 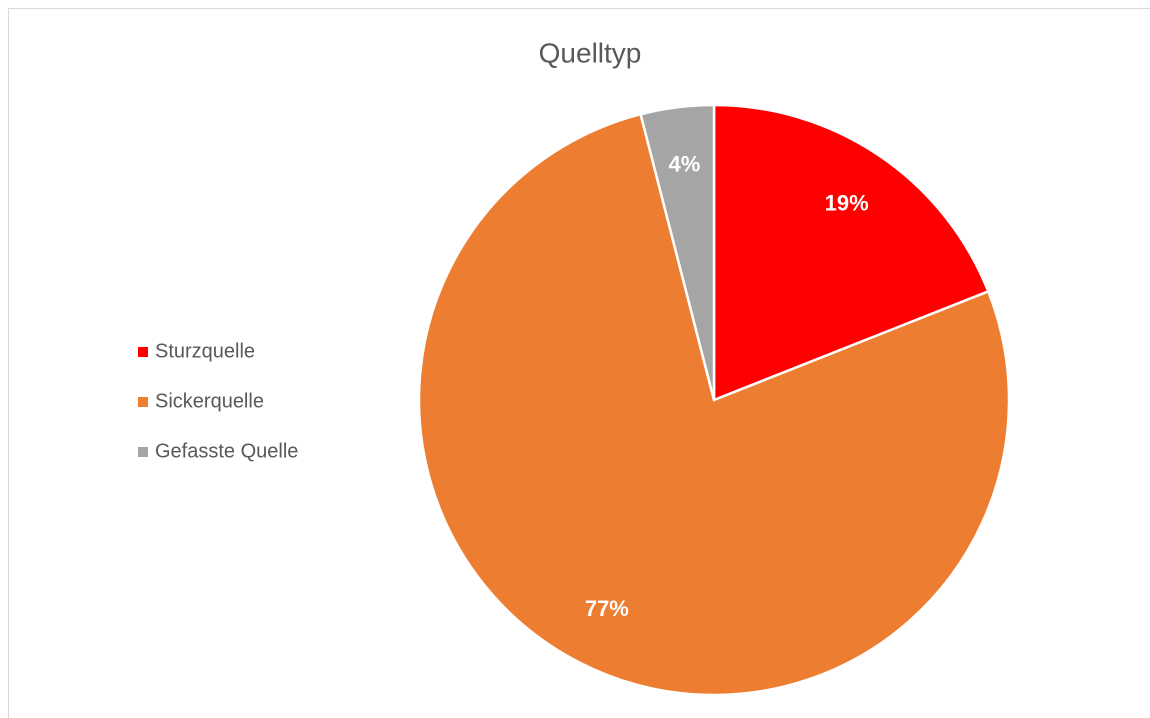 What do you see at coordinates (205, 351) in the screenshot?
I see `legend-label: Sturzquelle` at bounding box center [205, 351].